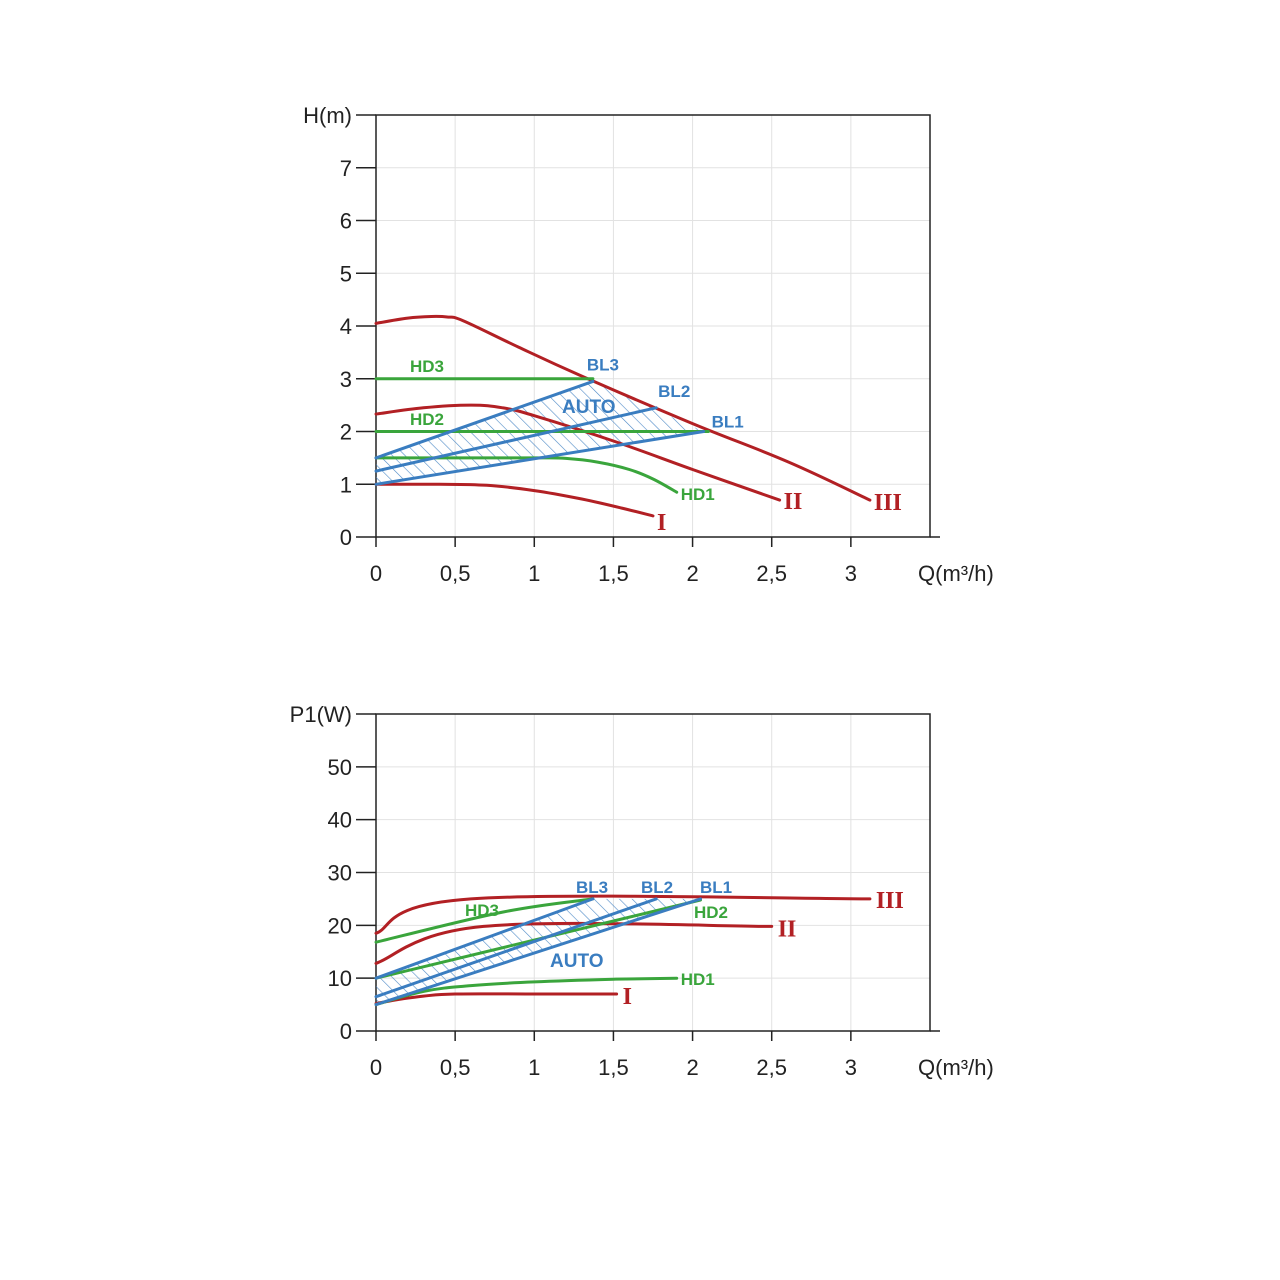 The image size is (1280, 1280). I want to click on y-tick-label: 1, so click(346, 484).